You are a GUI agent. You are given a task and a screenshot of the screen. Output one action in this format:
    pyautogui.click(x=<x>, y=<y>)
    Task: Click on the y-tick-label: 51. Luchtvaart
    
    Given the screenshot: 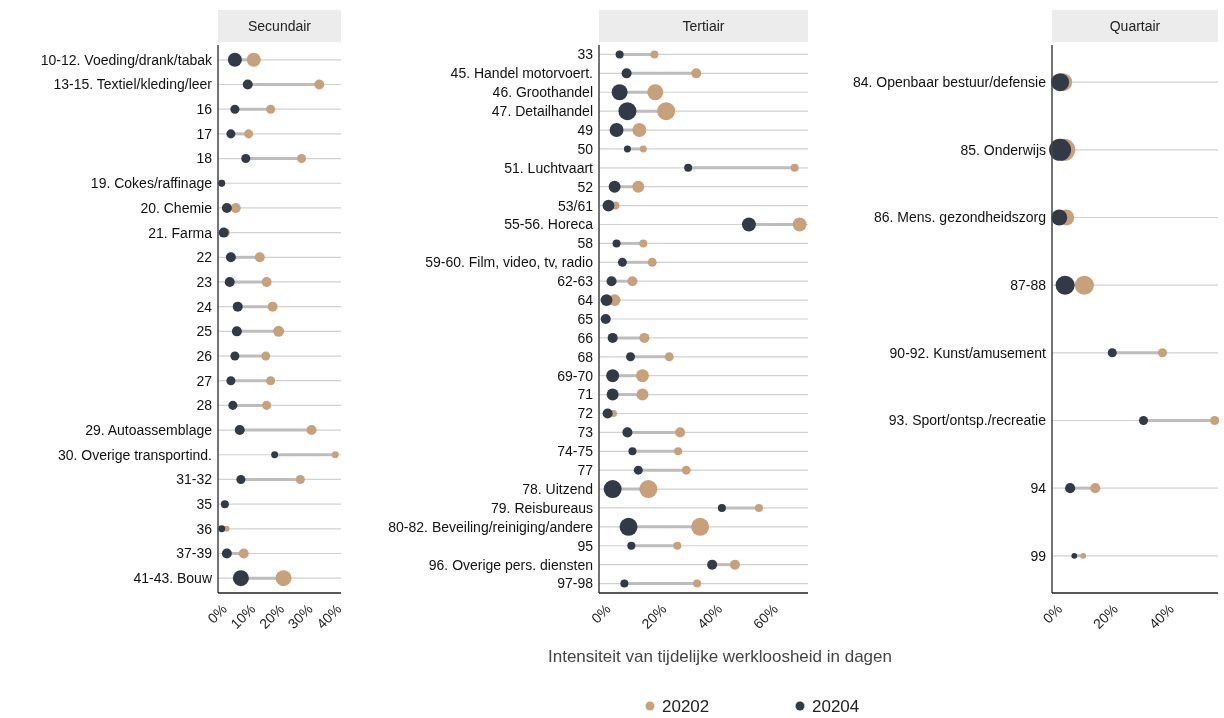 What is the action you would take?
    pyautogui.click(x=549, y=167)
    